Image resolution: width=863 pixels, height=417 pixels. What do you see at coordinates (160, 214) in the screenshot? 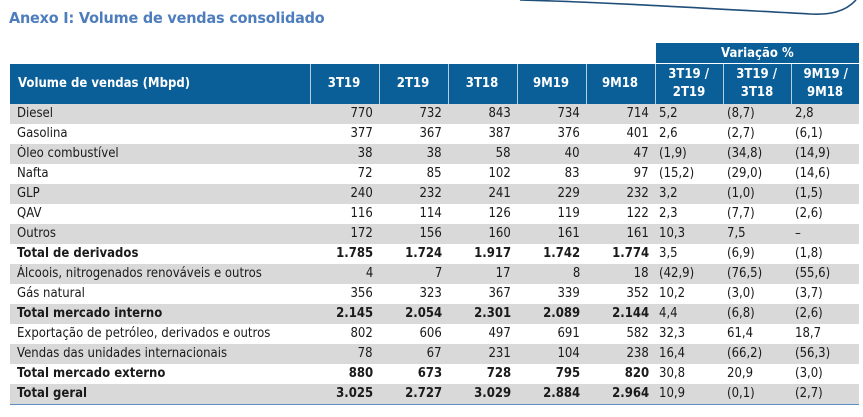
I see `row-label: QAV` at bounding box center [160, 214].